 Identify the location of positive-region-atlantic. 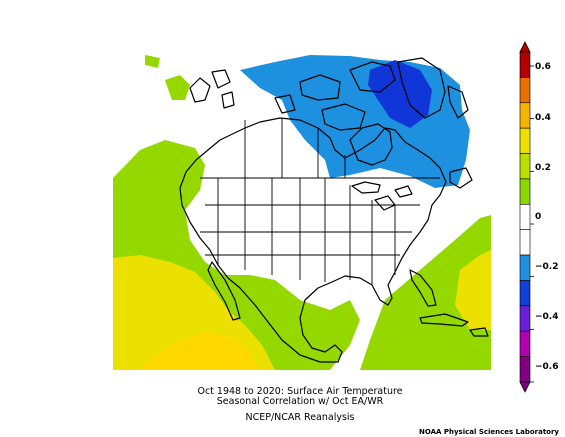
(425, 292).